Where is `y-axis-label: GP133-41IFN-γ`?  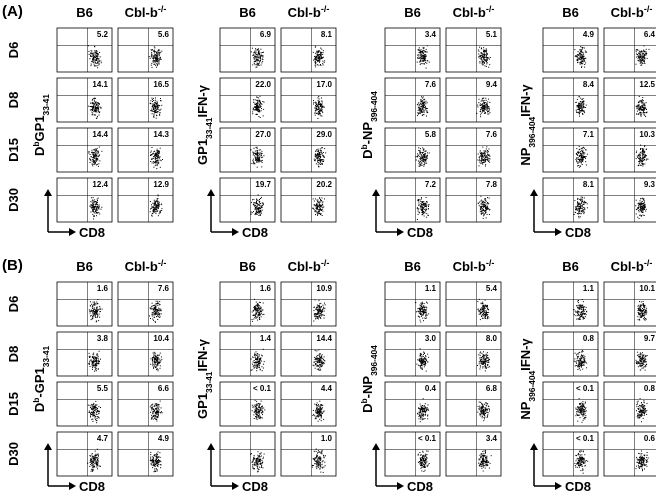 y-axis-label: GP133-41IFN-γ is located at coordinates (204, 124).